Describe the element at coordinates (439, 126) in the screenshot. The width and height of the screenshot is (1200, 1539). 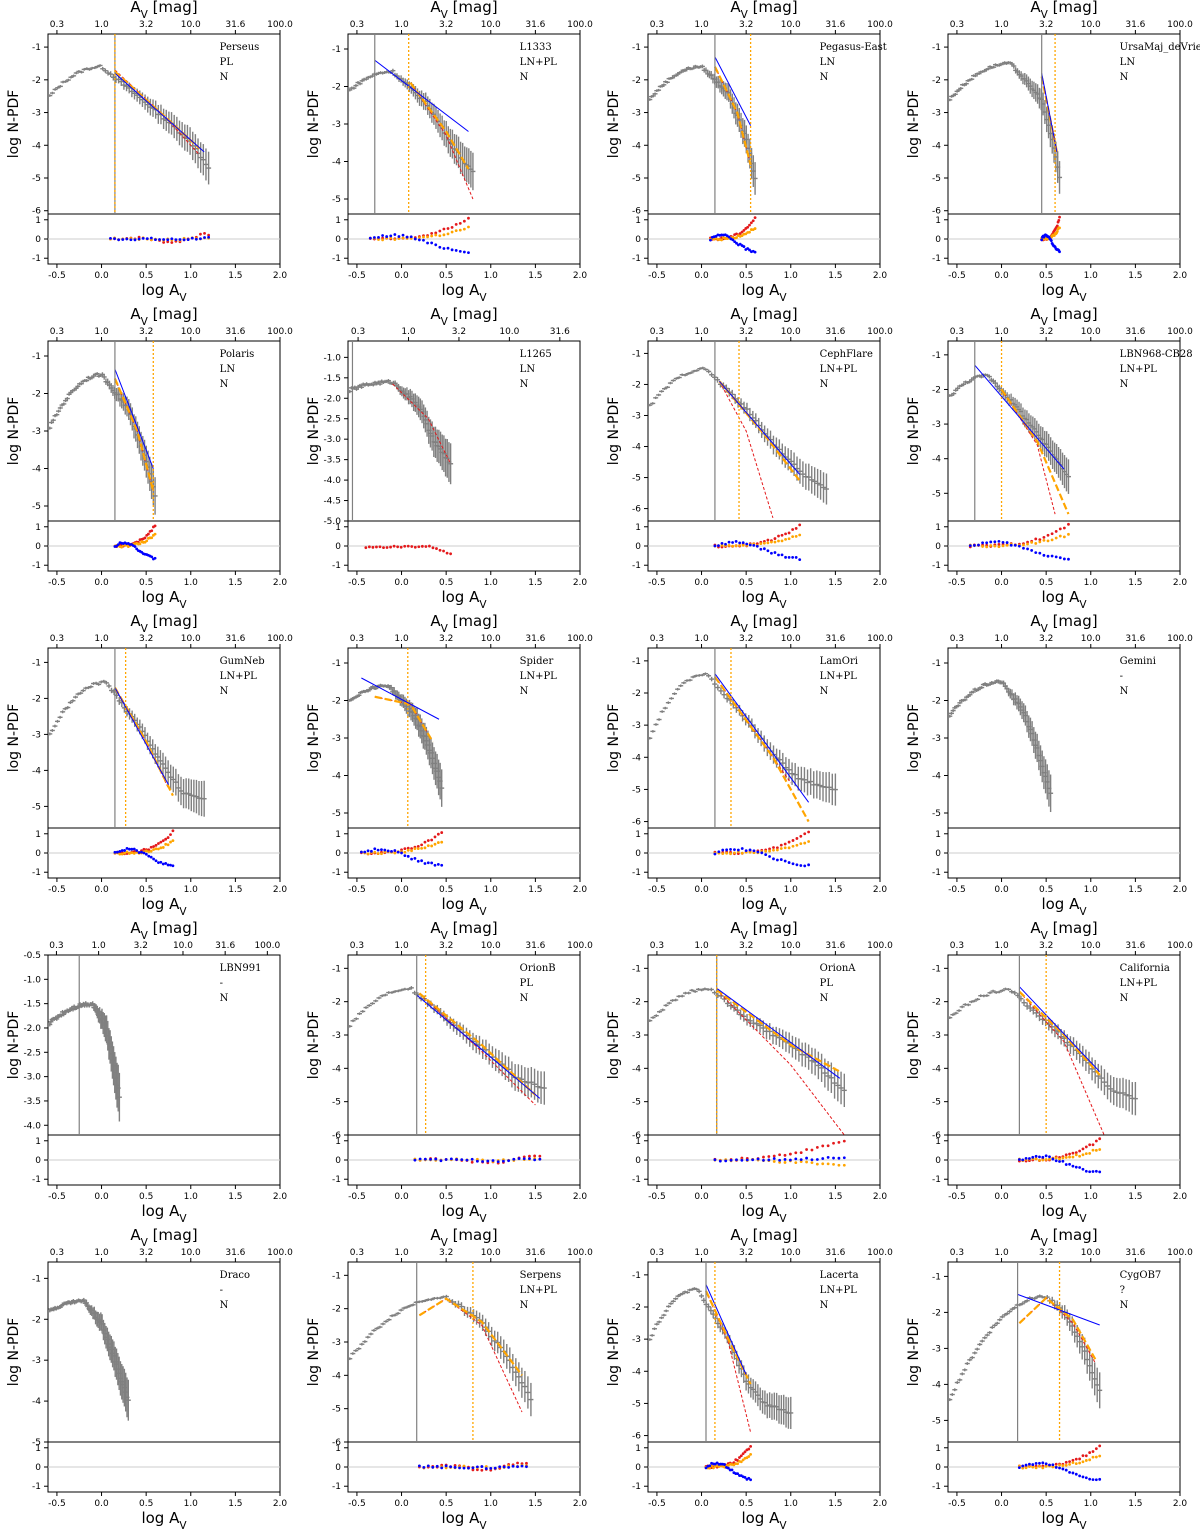
I see `lognormal-powerlaw-fit-line` at that location.